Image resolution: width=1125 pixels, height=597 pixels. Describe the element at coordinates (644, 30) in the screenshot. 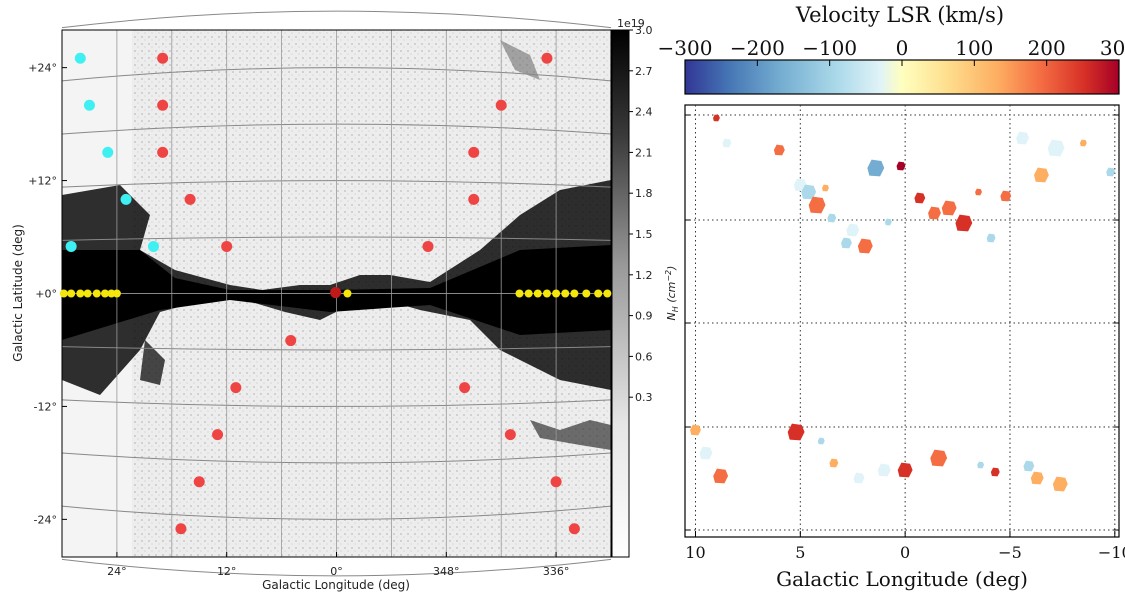

I see `nh-colorbar-tick-label: 3.0` at that location.